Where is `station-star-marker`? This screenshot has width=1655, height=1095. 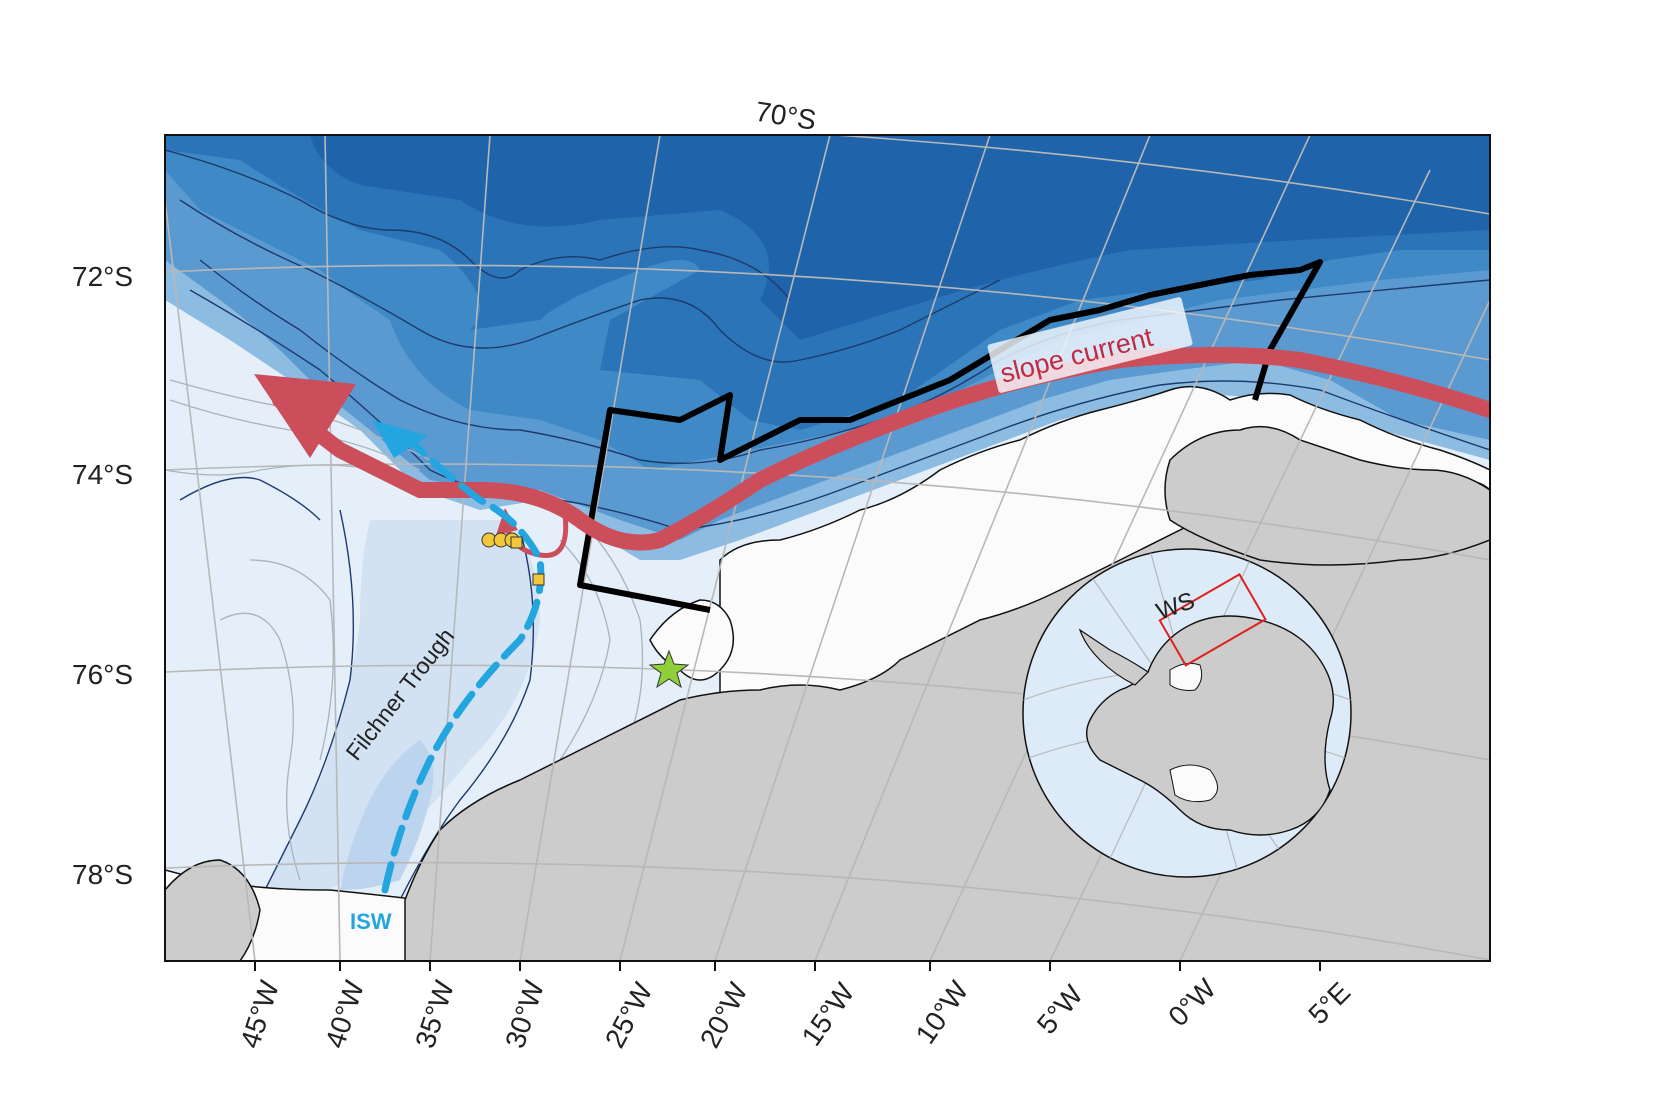
station-star-marker is located at coordinates (669, 669).